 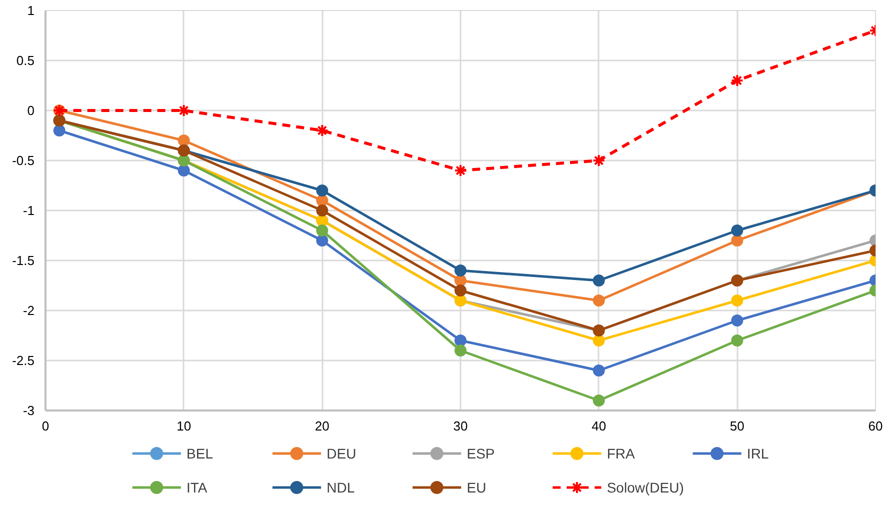 I want to click on legend-label: EU, so click(x=476, y=488).